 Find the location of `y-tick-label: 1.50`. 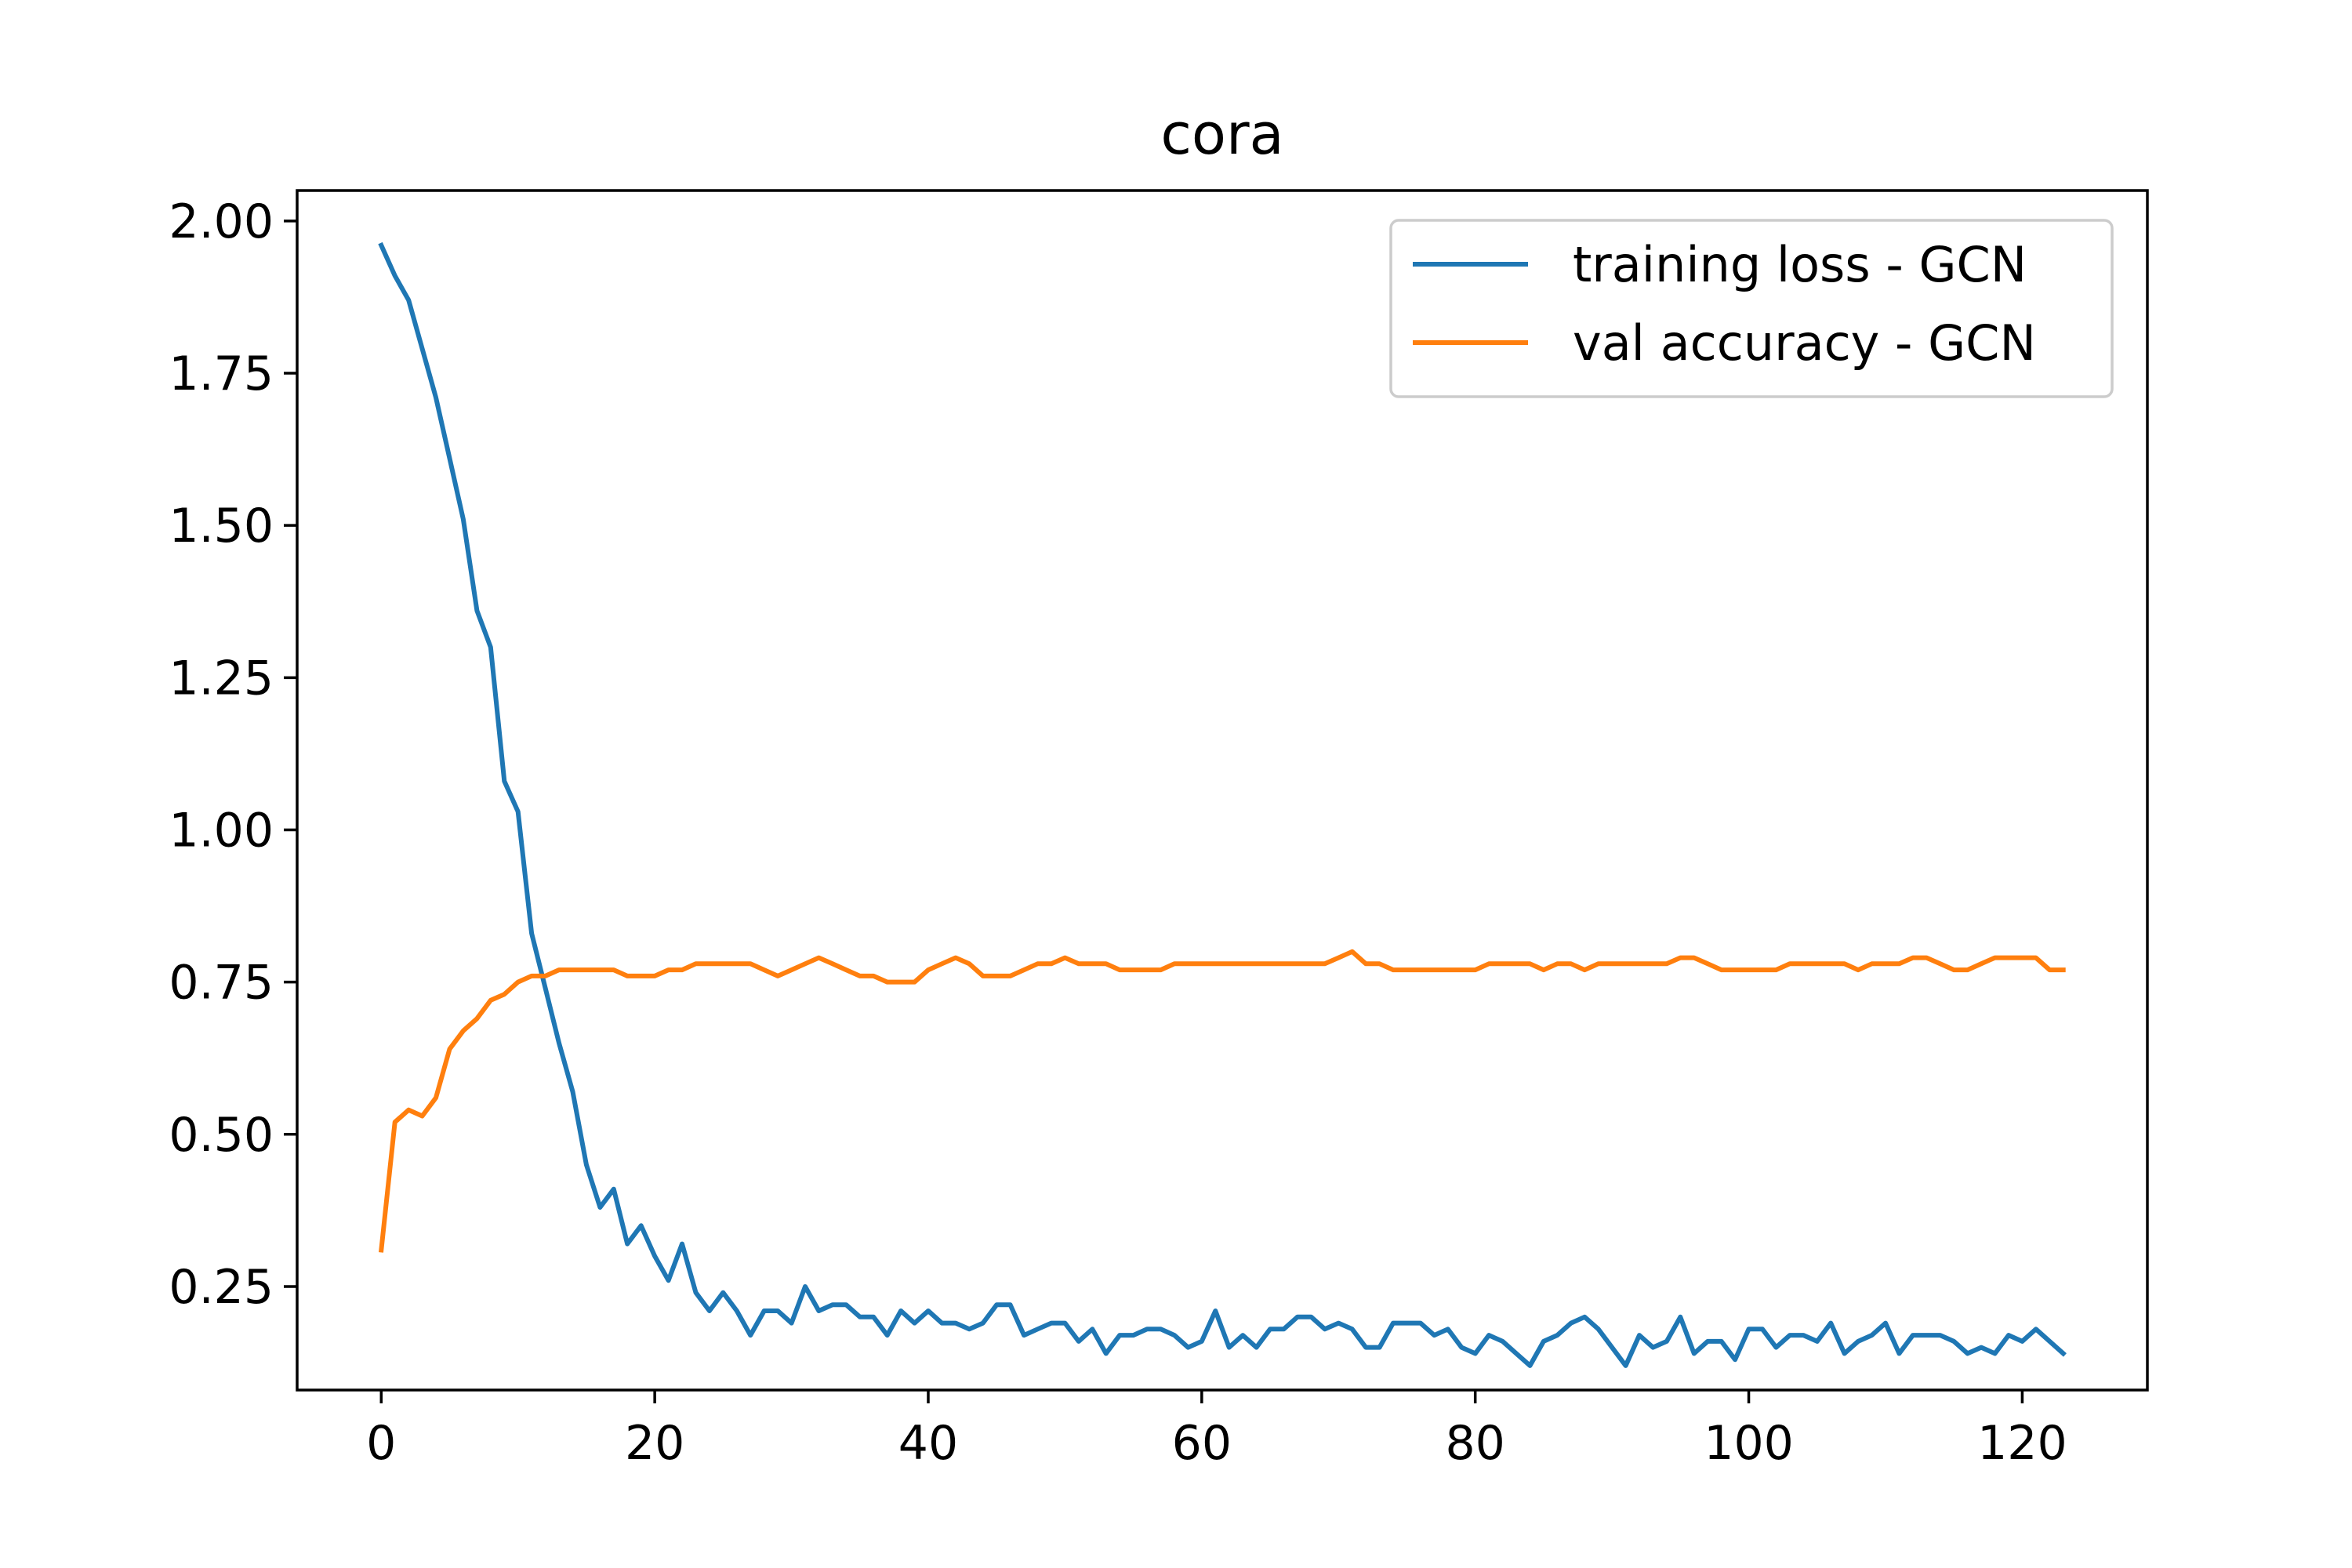

y-tick-label: 1.50 is located at coordinates (221, 526).